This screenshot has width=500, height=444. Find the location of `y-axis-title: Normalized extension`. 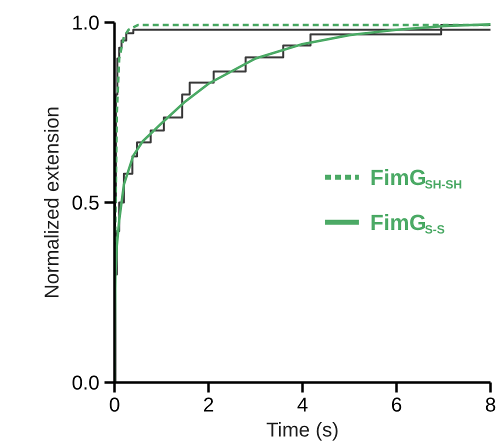

y-axis-title: Normalized extension is located at coordinates (53, 202).